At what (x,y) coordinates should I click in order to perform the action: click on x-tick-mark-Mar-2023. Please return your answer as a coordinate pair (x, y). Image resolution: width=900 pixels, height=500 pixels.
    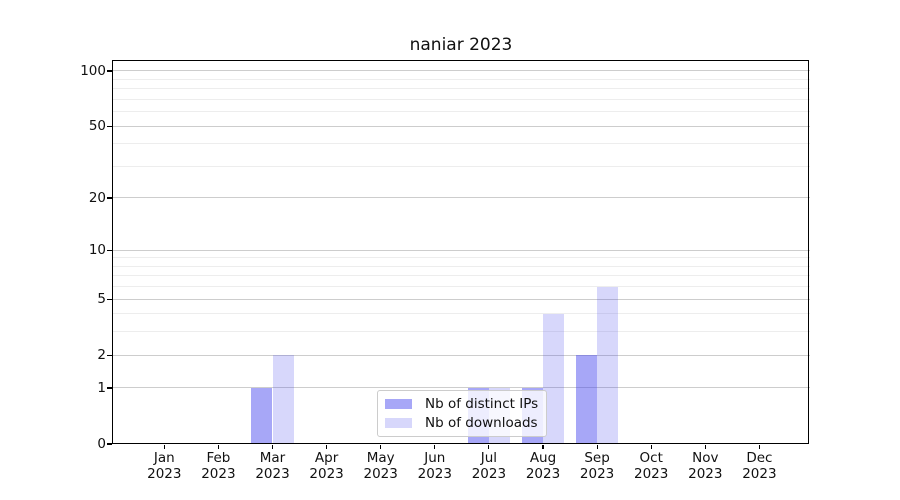
    Looking at the image, I should click on (272, 447).